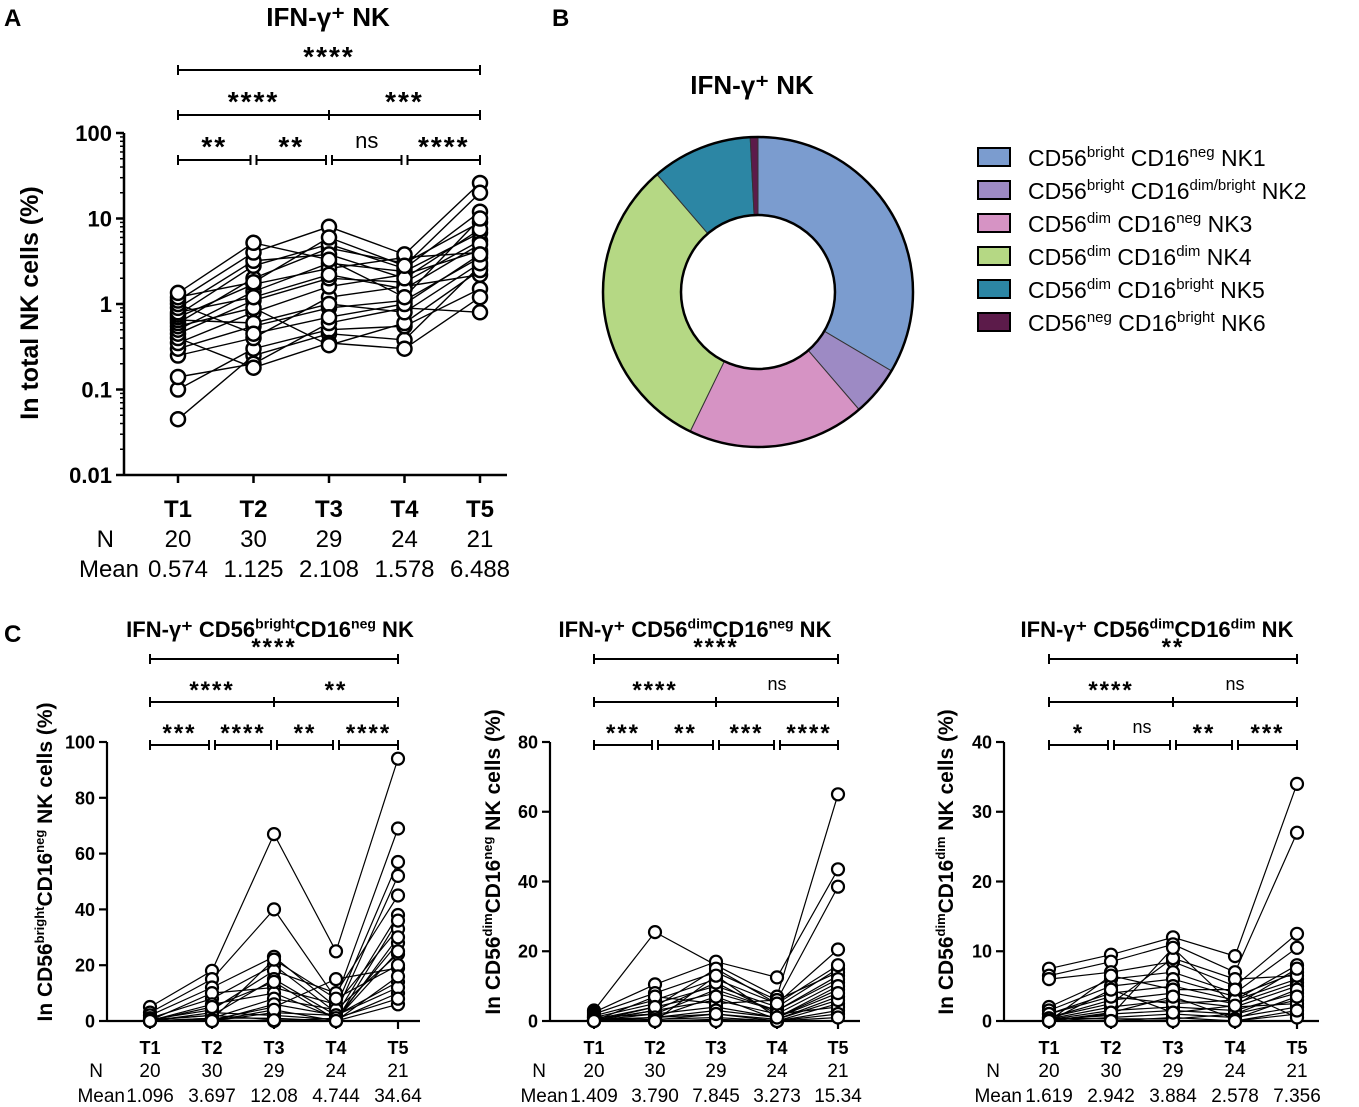 Image resolution: width=1359 pixels, height=1107 pixels. Describe the element at coordinates (1147, 322) in the screenshot. I see `panel-b-legend-label: CD56neg CD16bright NK6` at that location.